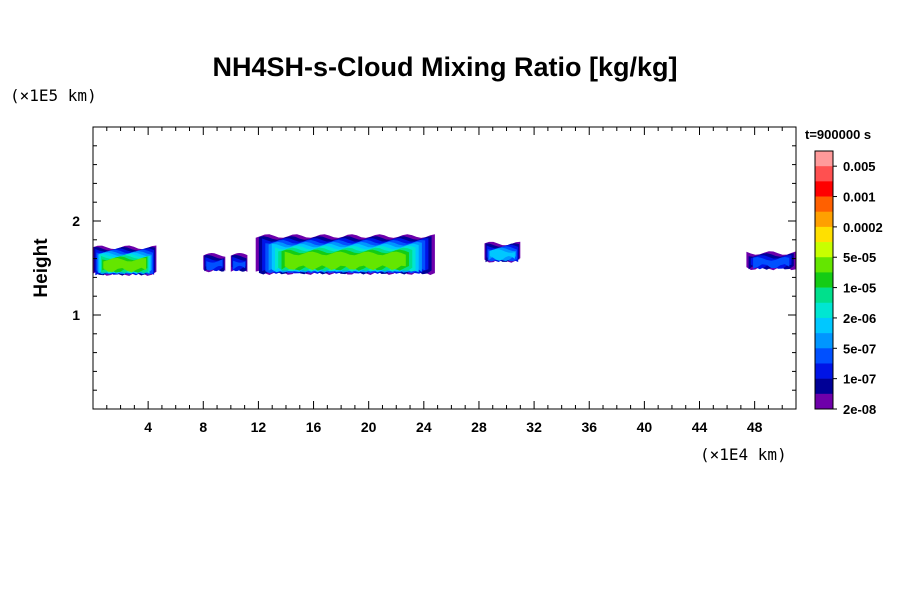 This screenshot has height=600, width=900. What do you see at coordinates (859, 166) in the screenshot?
I see `colorbar-label: 0.005` at bounding box center [859, 166].